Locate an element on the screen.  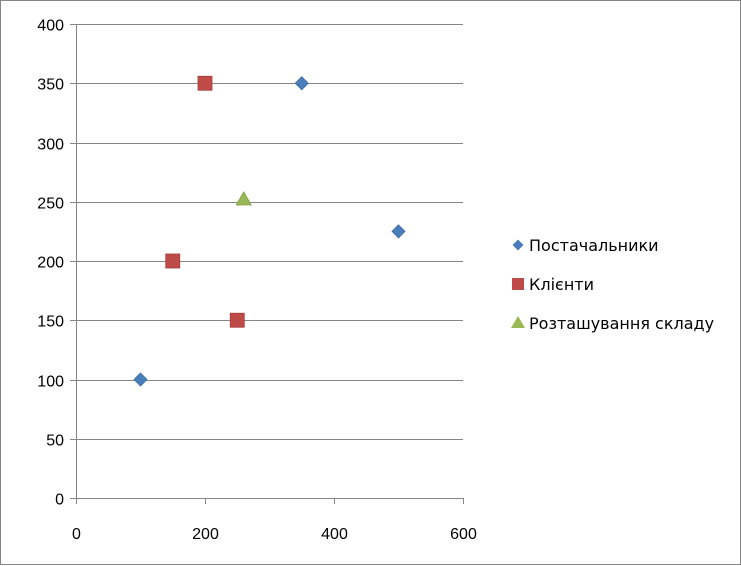
legend-item: Постачальники is located at coordinates (585, 245).